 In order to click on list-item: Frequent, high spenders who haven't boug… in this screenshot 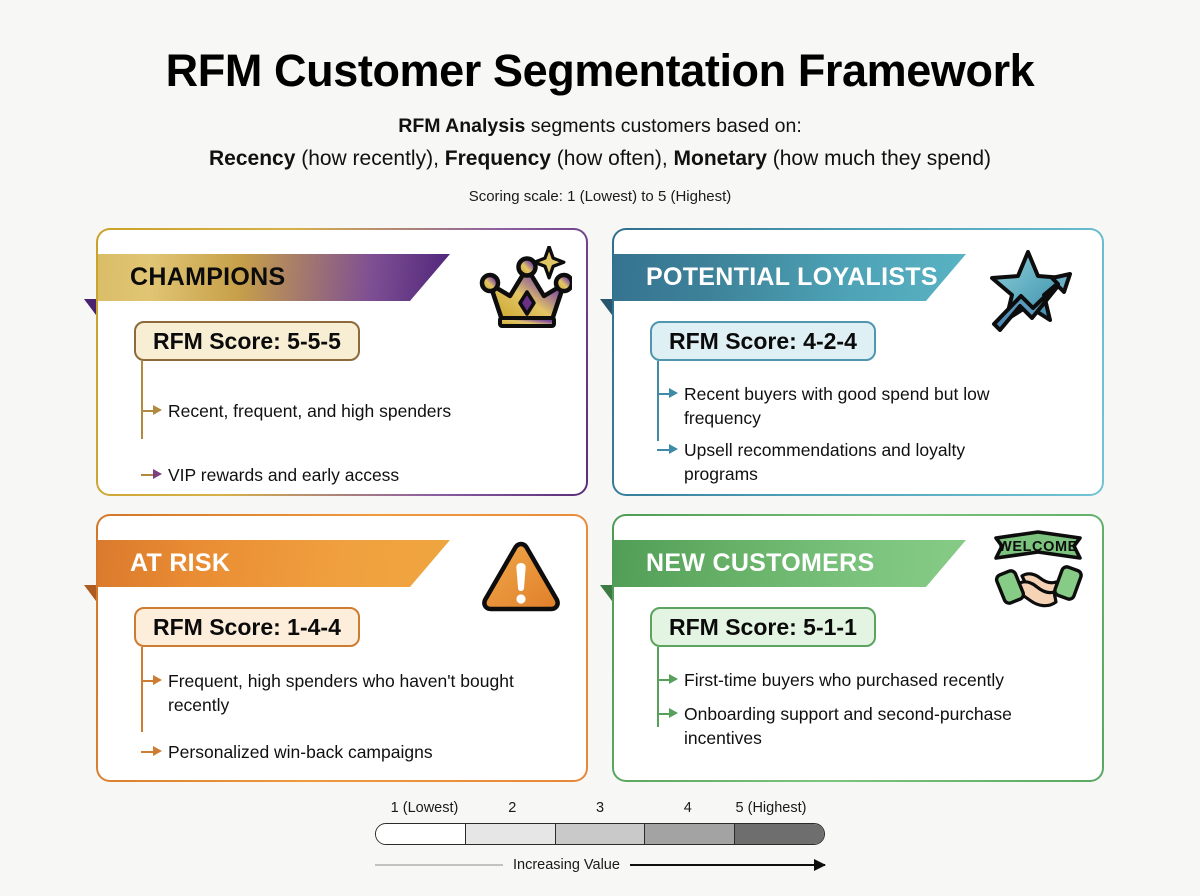, I will do `click(330, 693)`.